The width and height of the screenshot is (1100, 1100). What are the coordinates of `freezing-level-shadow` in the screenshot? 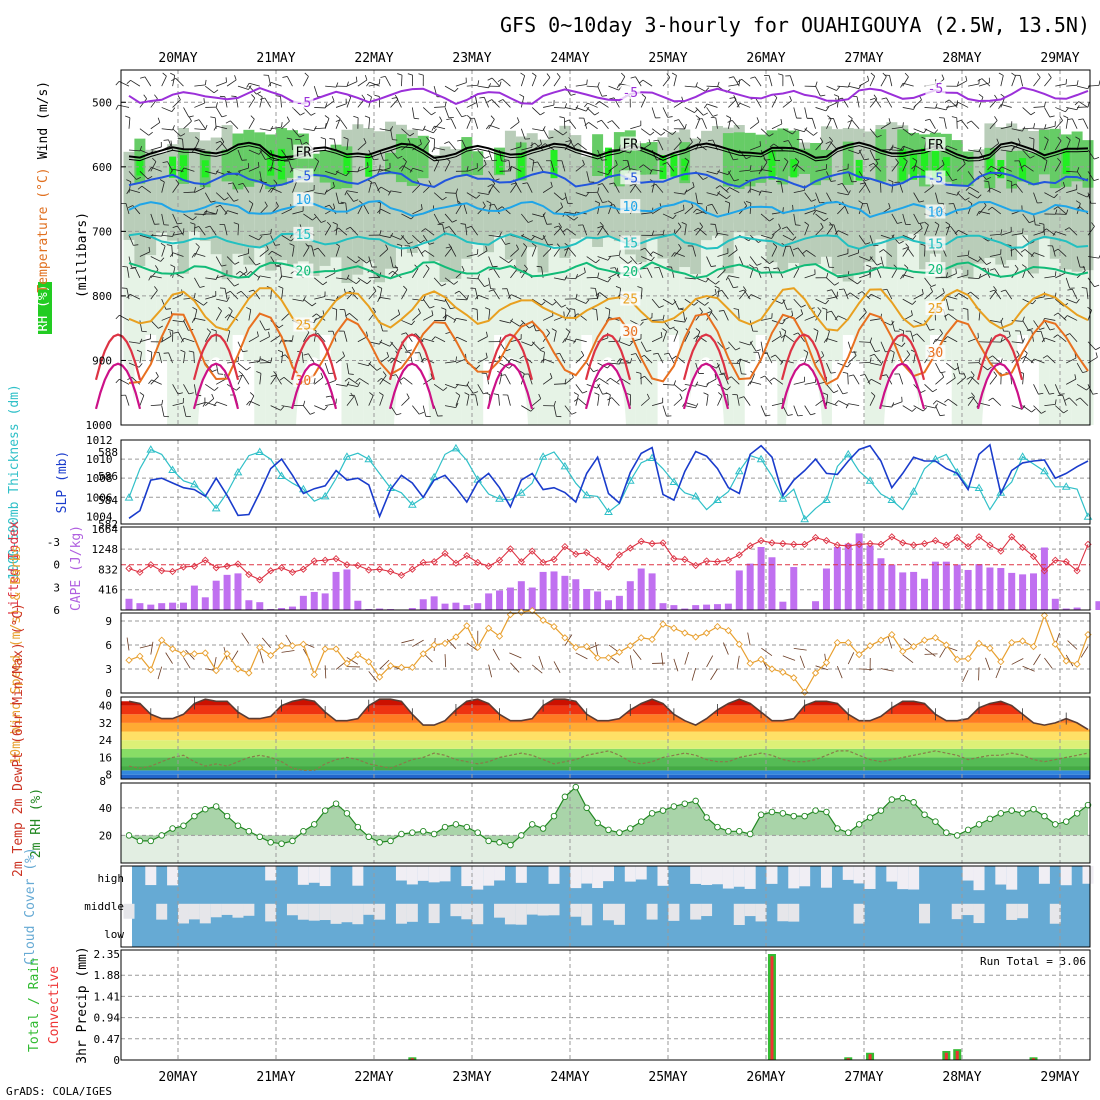 It's located at (608, 153).